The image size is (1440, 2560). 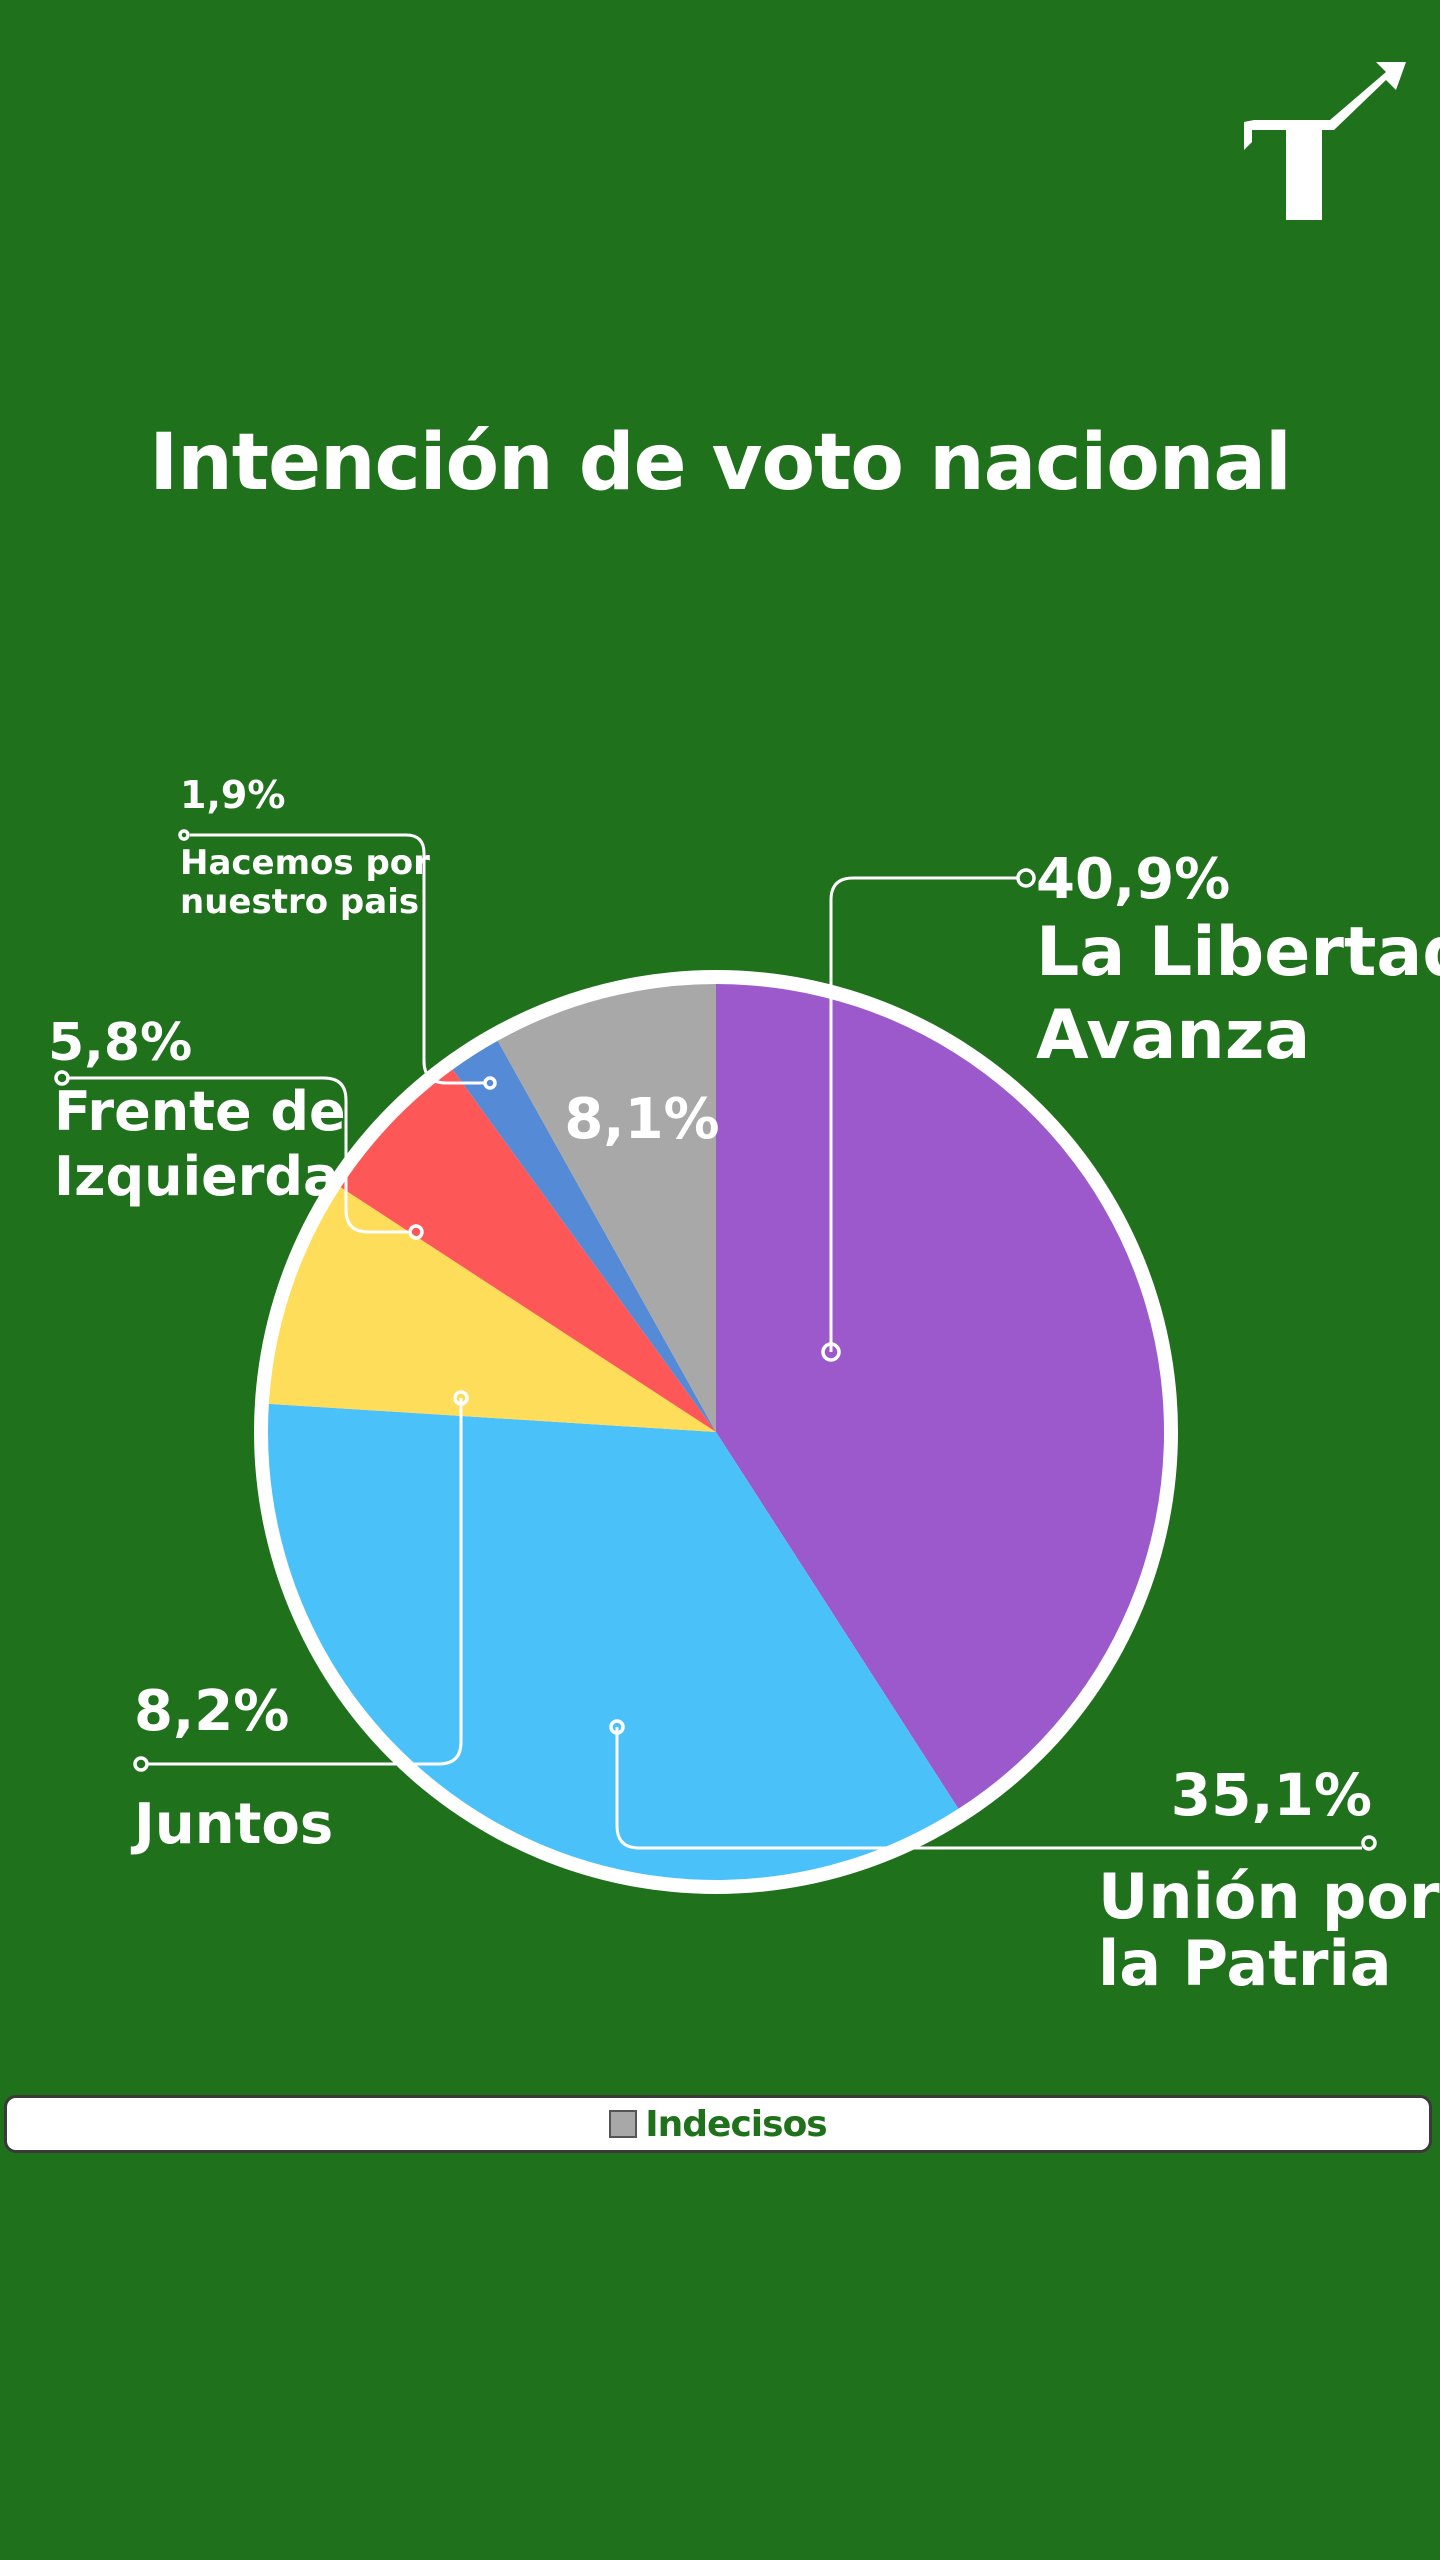 I want to click on legend: Indecisos, so click(x=718, y=2124).